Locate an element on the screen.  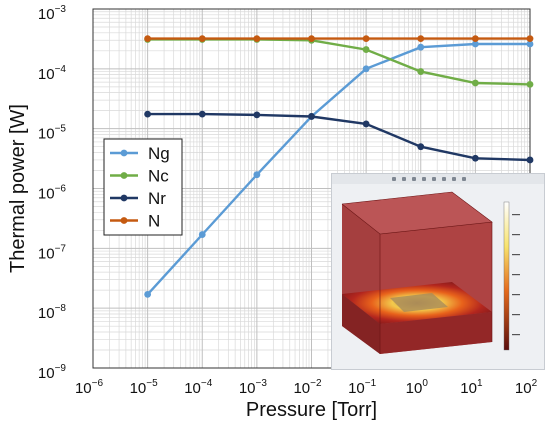
x-tick-label: 10⁰ is located at coordinates (417, 387).